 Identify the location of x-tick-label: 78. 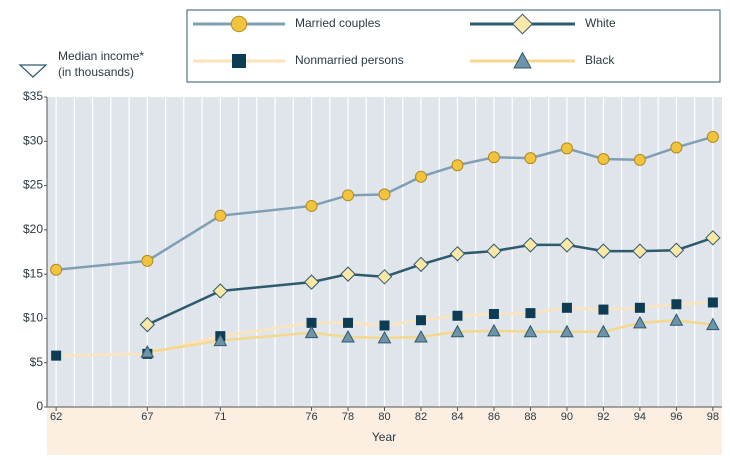
(348, 417).